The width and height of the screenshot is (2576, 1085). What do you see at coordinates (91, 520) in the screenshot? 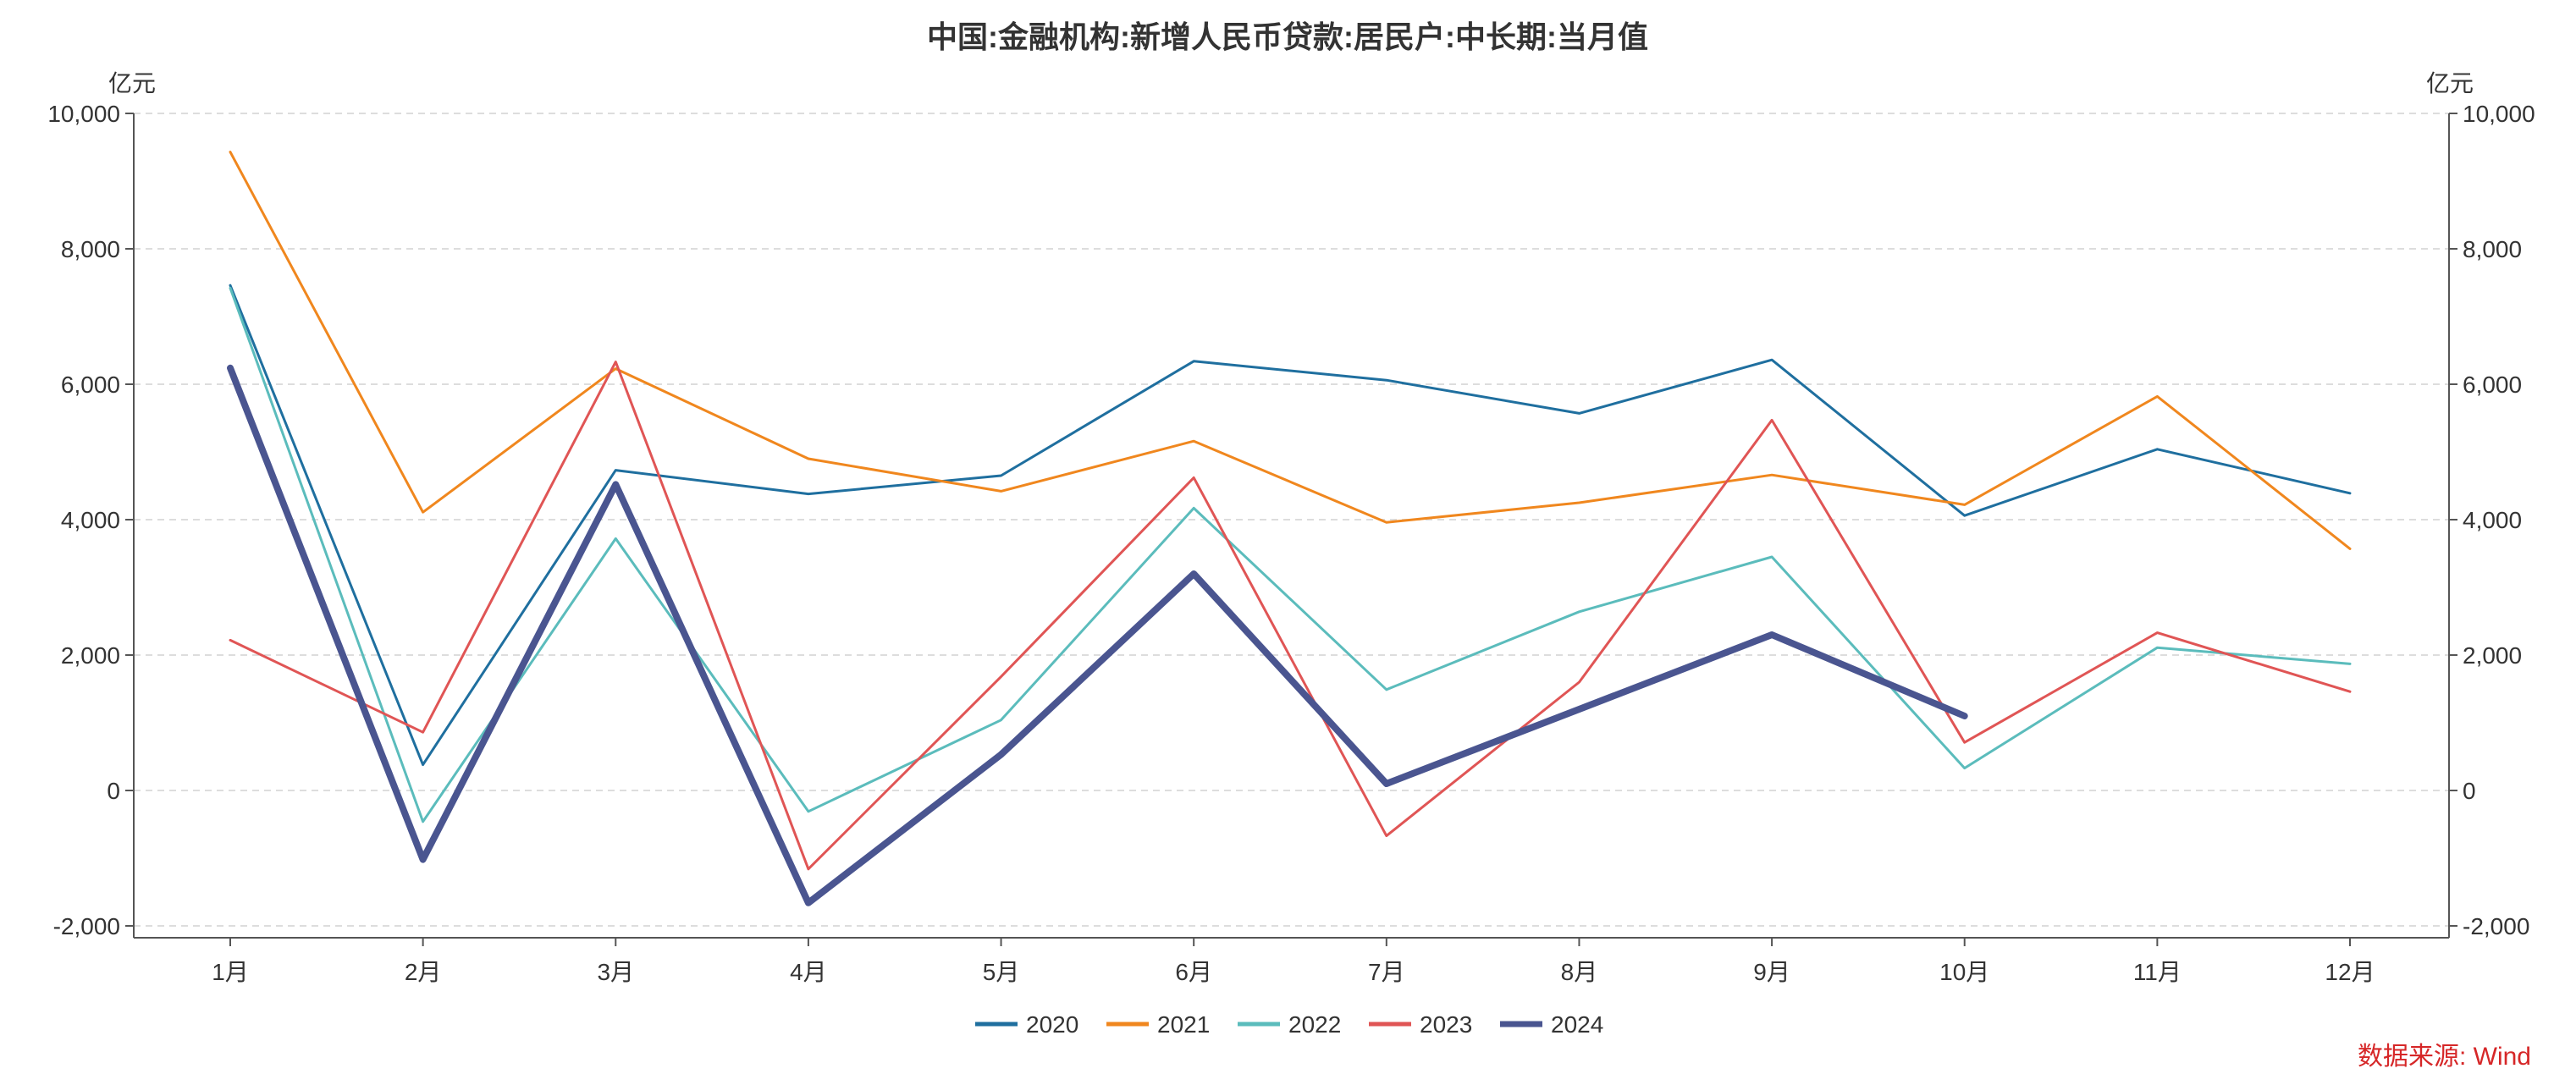
I see `y-tick-label-left: 4,000` at bounding box center [91, 520].